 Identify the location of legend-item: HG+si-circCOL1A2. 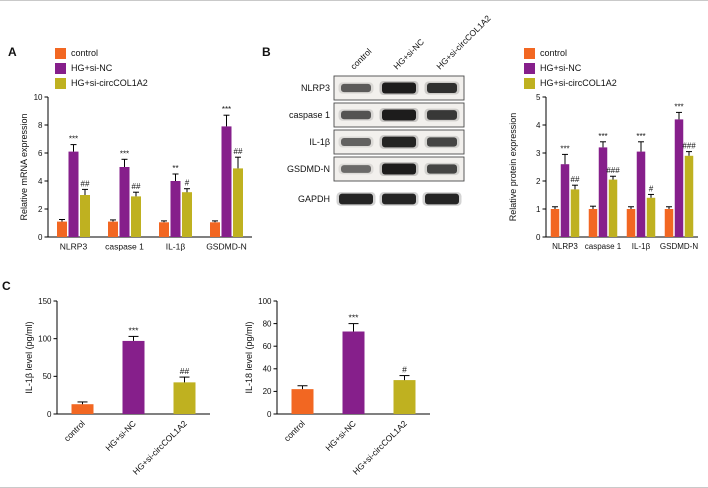
(570, 83).